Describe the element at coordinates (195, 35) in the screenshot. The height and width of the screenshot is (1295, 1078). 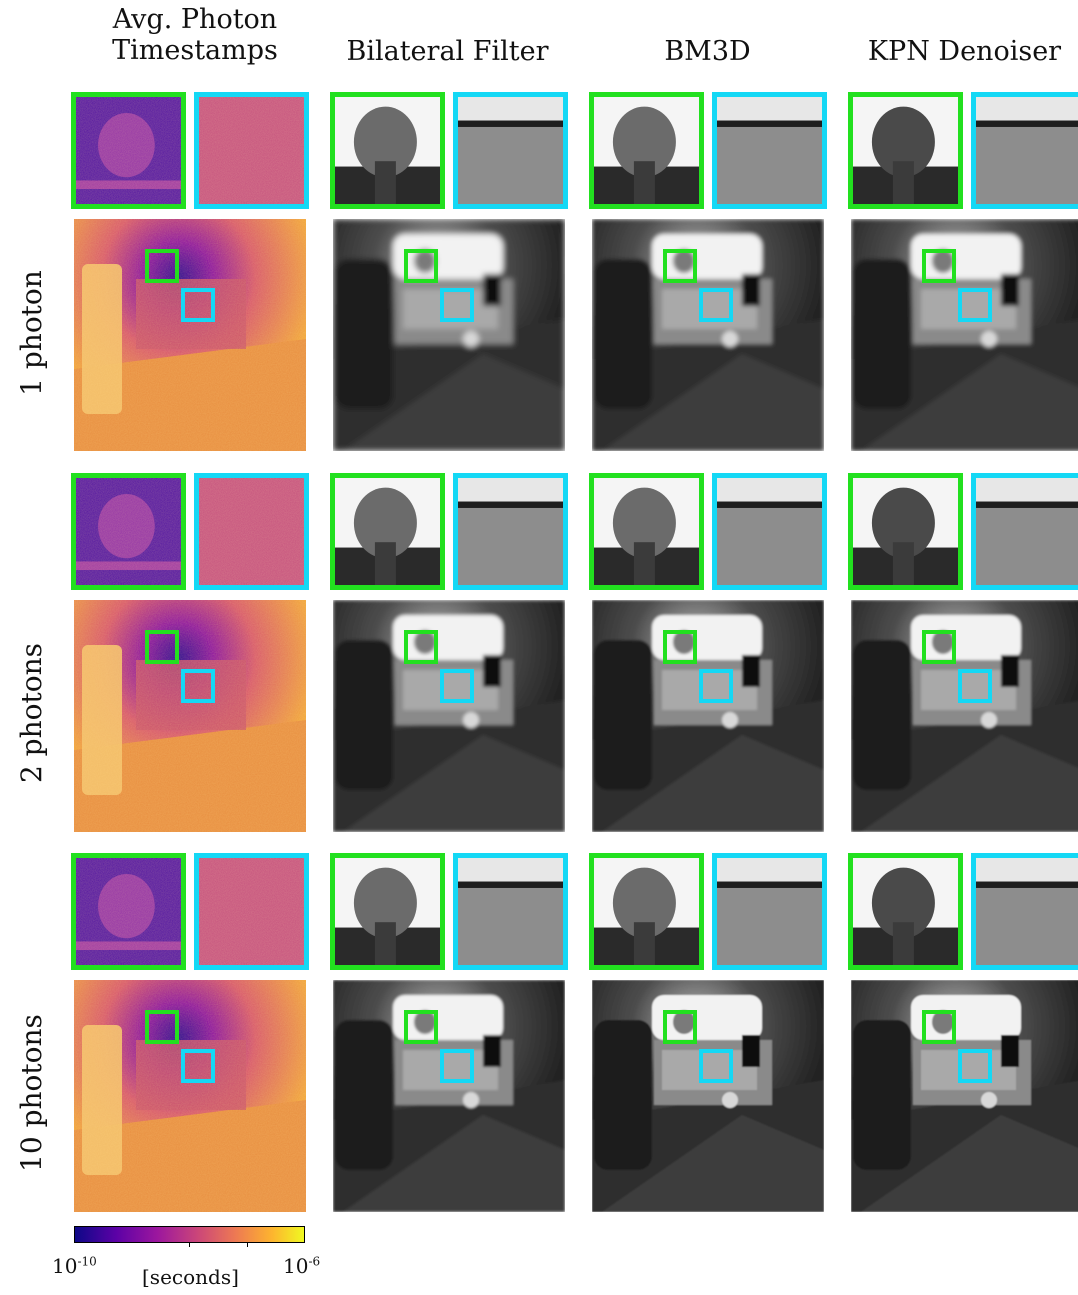
I see `header-avg-photon-timestamps: Avg. Photon Timestamps` at that location.